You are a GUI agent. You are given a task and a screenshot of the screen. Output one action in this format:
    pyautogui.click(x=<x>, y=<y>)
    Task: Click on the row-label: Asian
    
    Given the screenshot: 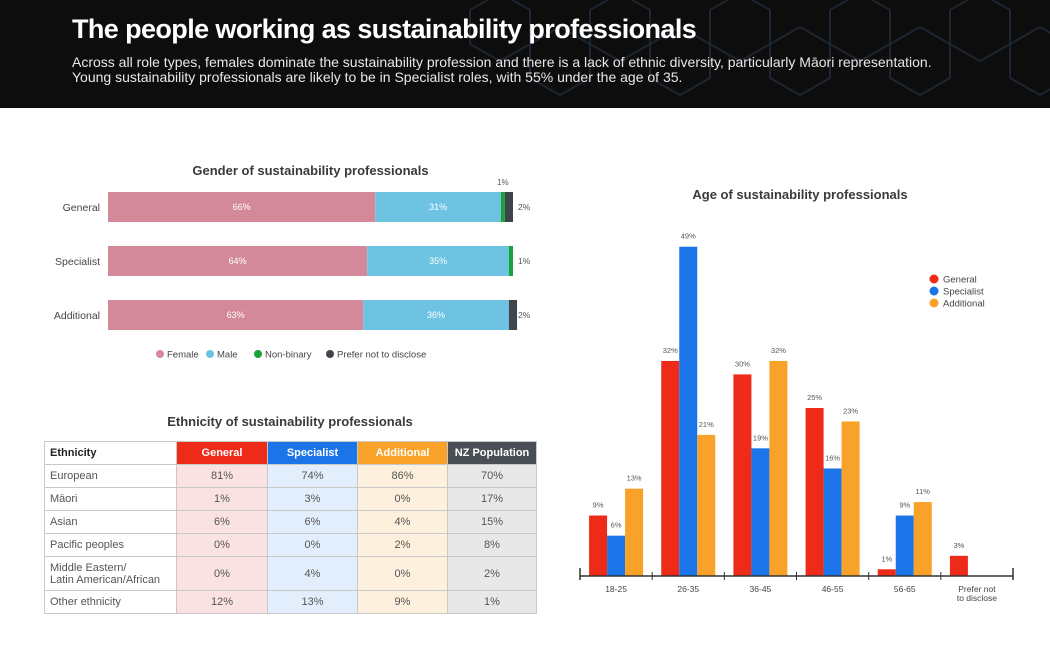 What is the action you would take?
    pyautogui.click(x=110, y=522)
    